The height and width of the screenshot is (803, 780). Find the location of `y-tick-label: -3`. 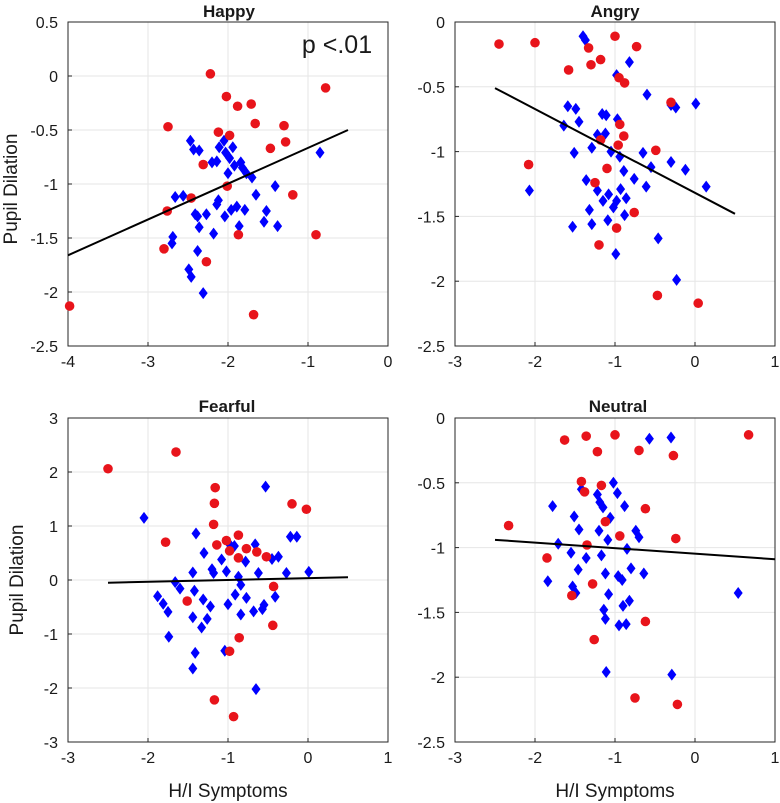

y-tick-label: -3 is located at coordinates (51, 743).